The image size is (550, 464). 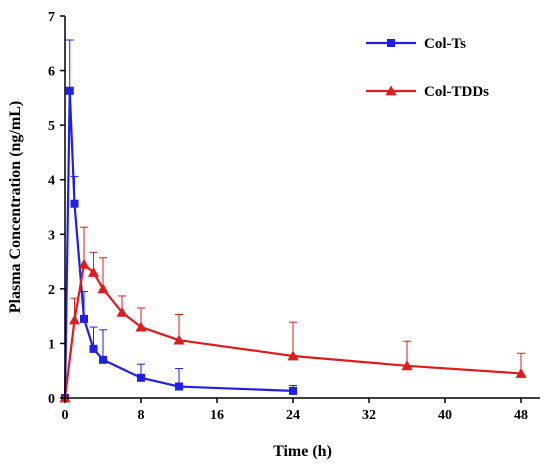 What do you see at coordinates (51, 290) in the screenshot?
I see `y-tick-label: 2` at bounding box center [51, 290].